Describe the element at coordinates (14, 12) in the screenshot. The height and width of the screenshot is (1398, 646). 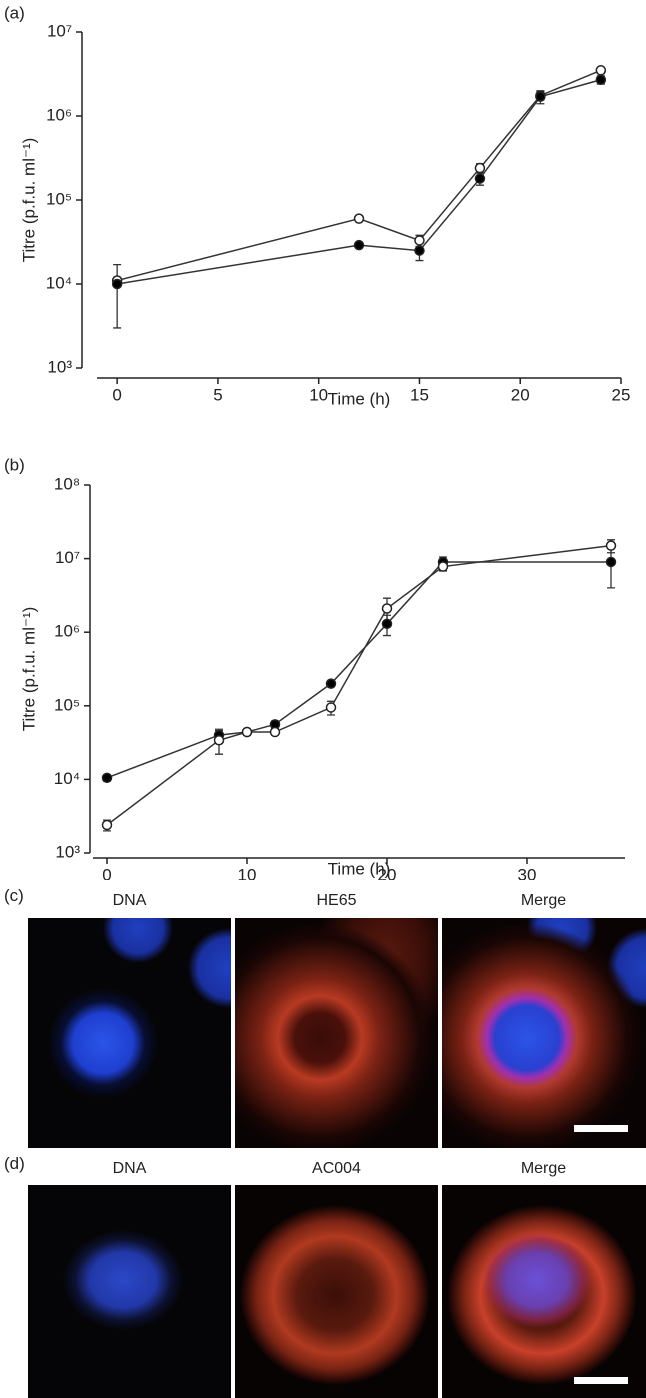
I see `panel-label: (a)` at that location.